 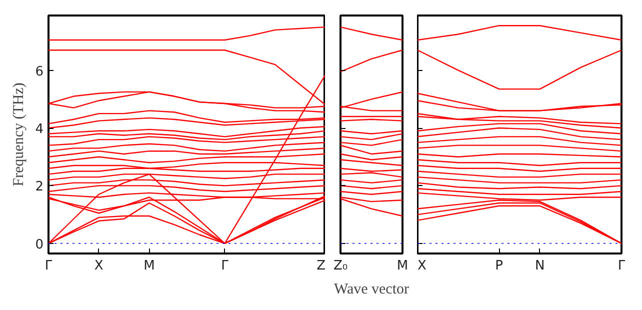 I want to click on y-tick-label: 2, so click(x=39, y=187).